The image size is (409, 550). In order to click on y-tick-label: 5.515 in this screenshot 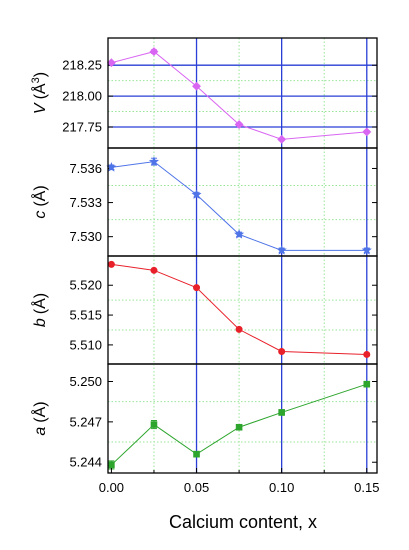, I will do `click(85, 315)`.